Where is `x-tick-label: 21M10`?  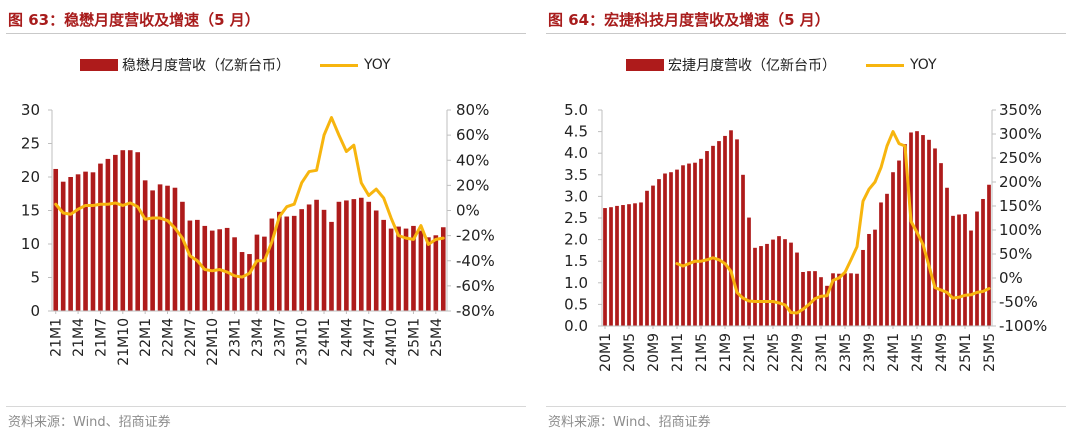
x-tick-label: 21M10 is located at coordinates (124, 342).